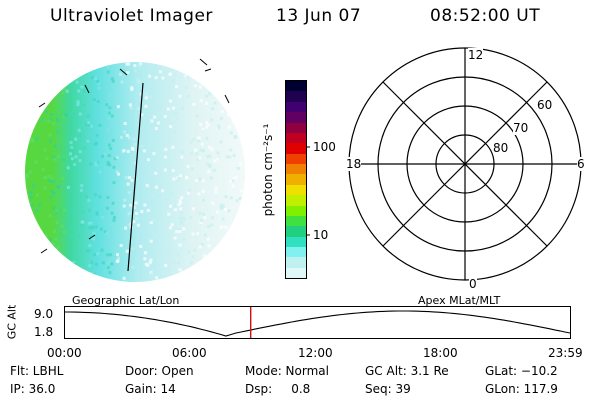  I want to click on colorbar-label: photon cm⁻²s⁻¹, so click(268, 170).